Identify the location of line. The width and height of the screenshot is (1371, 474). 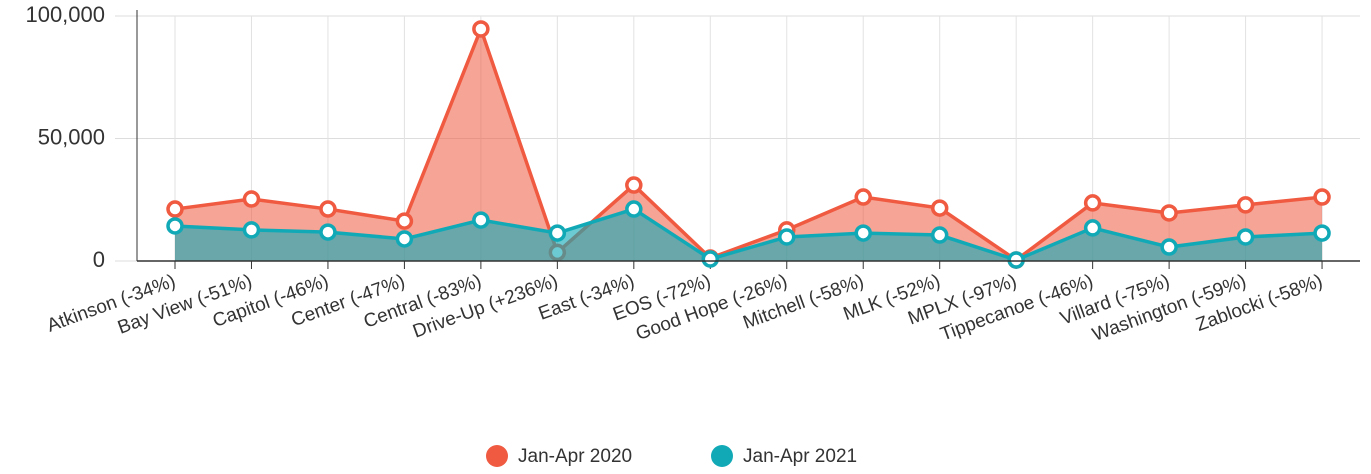
(748, 234).